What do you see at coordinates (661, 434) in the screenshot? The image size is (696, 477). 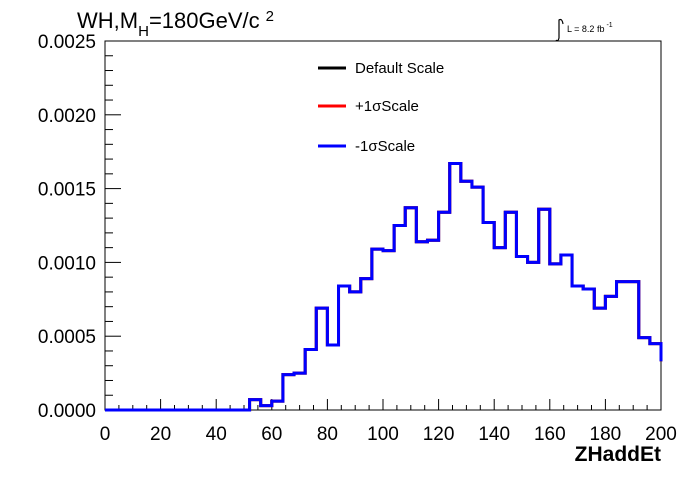 I see `x-tick-label: 200` at bounding box center [661, 434].